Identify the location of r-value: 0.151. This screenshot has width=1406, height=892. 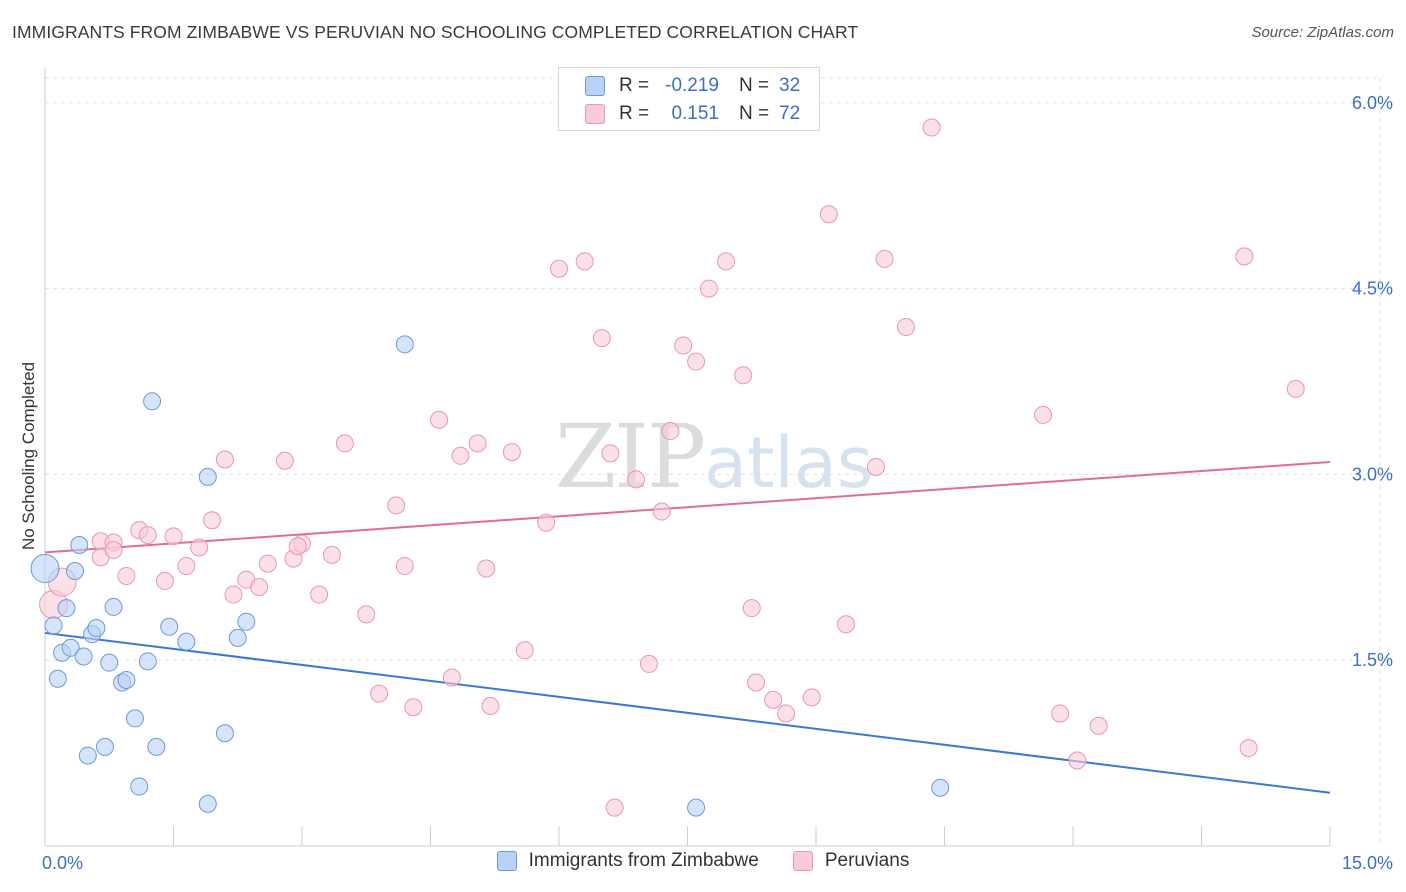
(695, 113).